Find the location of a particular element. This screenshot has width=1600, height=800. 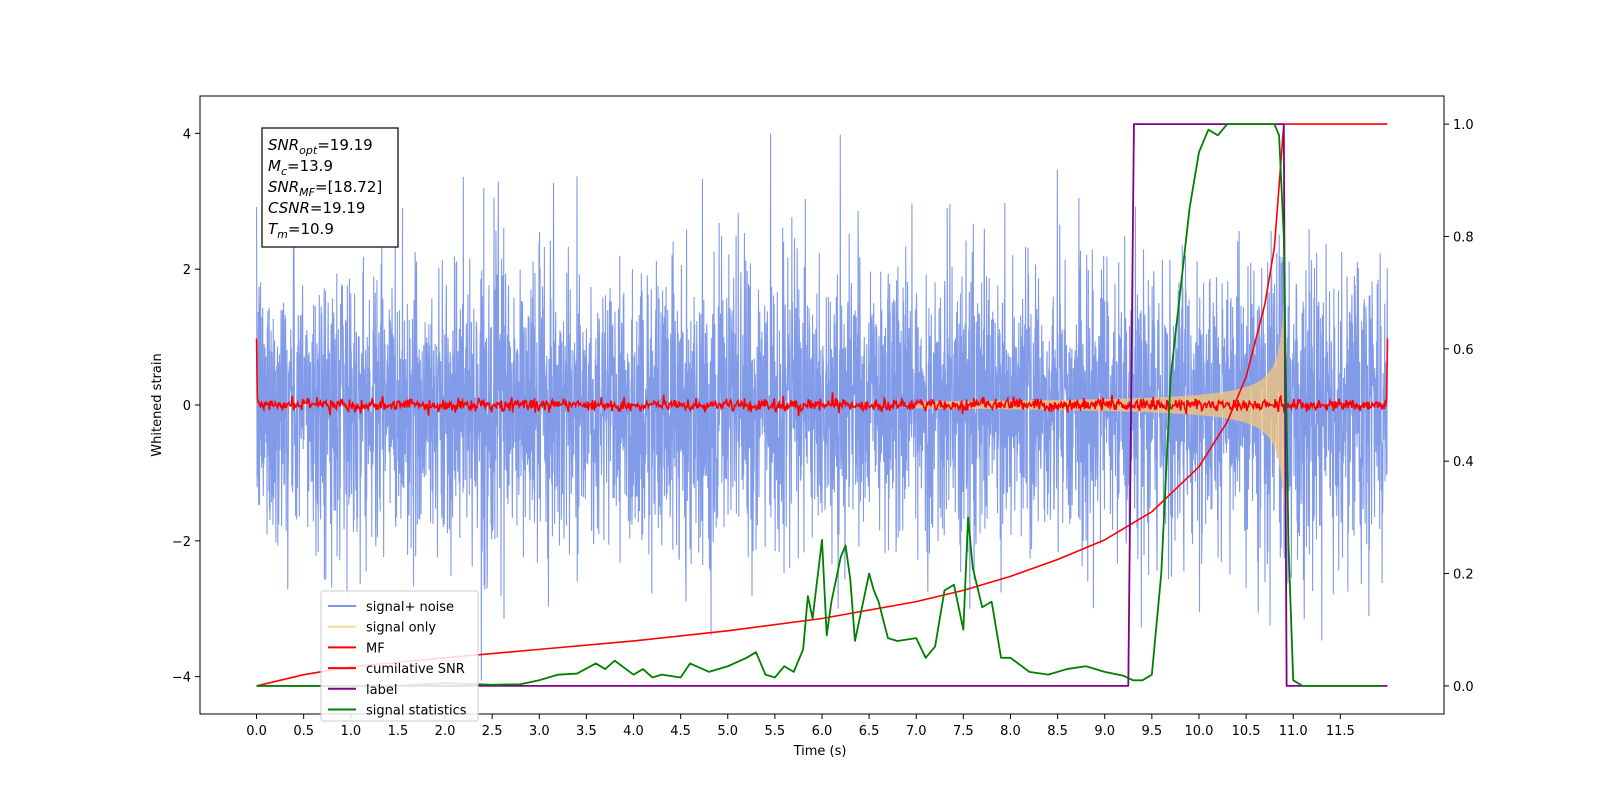

stat-line: CSNR=19.19 is located at coordinates (316, 208).